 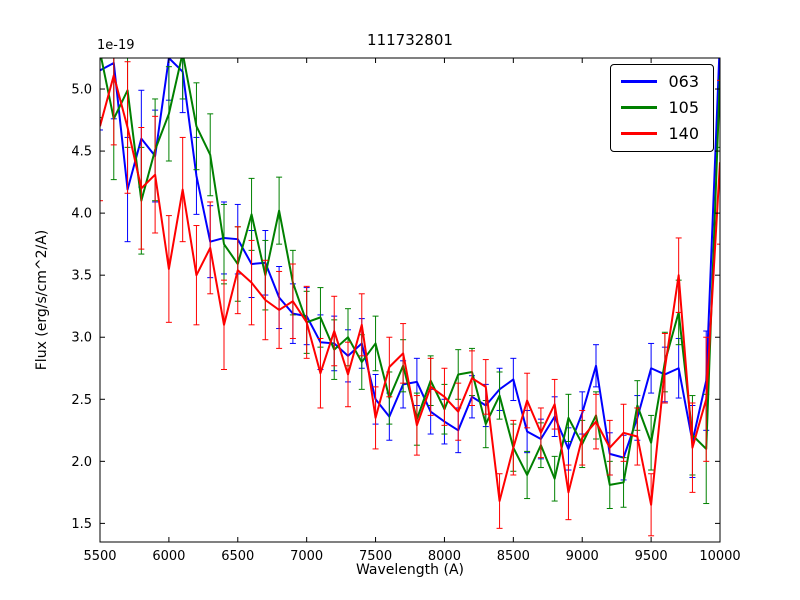 I want to click on chart-title: 111732801, so click(x=410, y=40).